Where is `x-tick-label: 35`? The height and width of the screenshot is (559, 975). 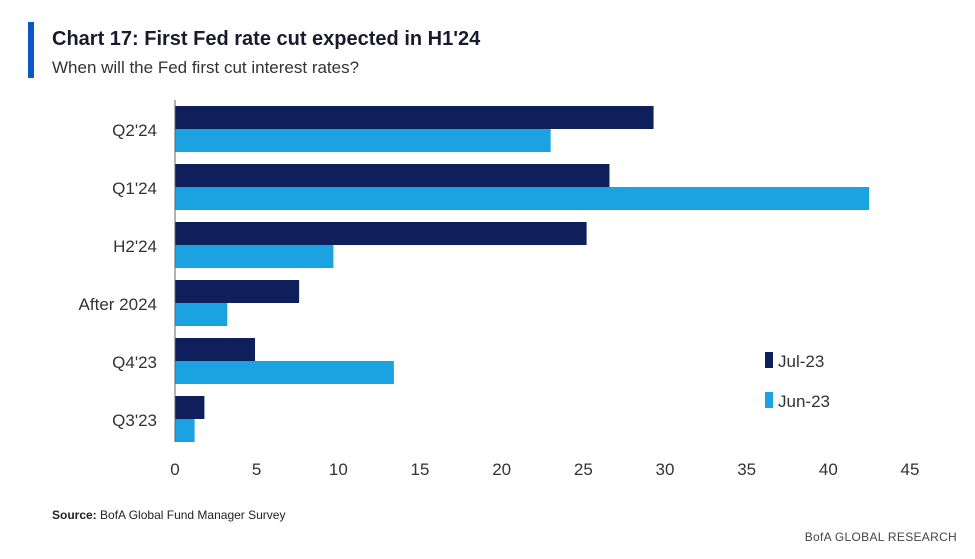 x-tick-label: 35 is located at coordinates (746, 469).